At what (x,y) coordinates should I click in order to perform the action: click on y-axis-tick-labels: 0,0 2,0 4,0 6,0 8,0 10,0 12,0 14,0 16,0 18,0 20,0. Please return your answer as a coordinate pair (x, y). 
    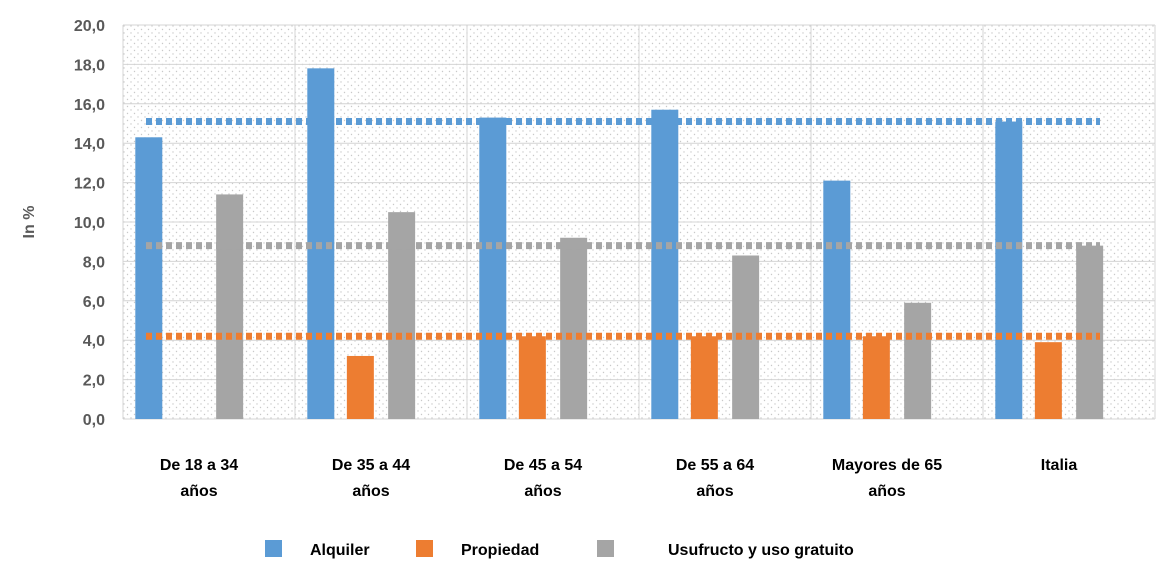
    Looking at the image, I should click on (89, 223).